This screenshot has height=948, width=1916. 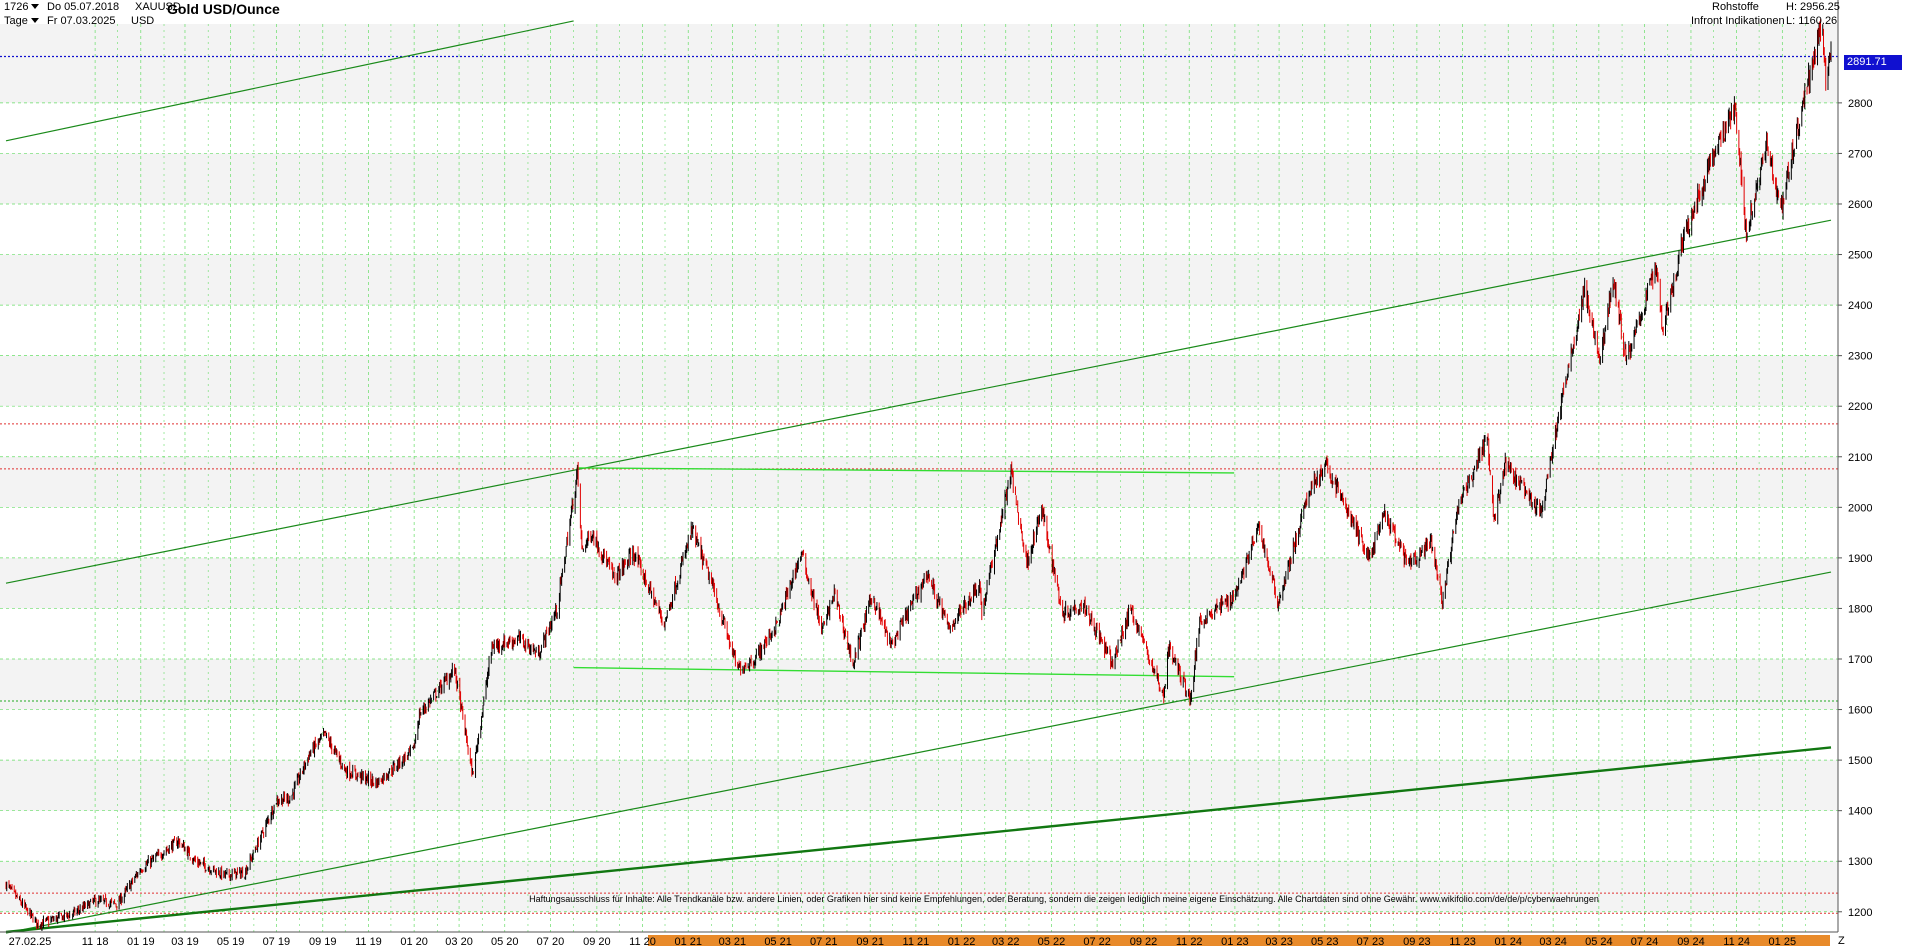 What do you see at coordinates (16, 21) in the screenshot?
I see `timeframe-label: Tage` at bounding box center [16, 21].